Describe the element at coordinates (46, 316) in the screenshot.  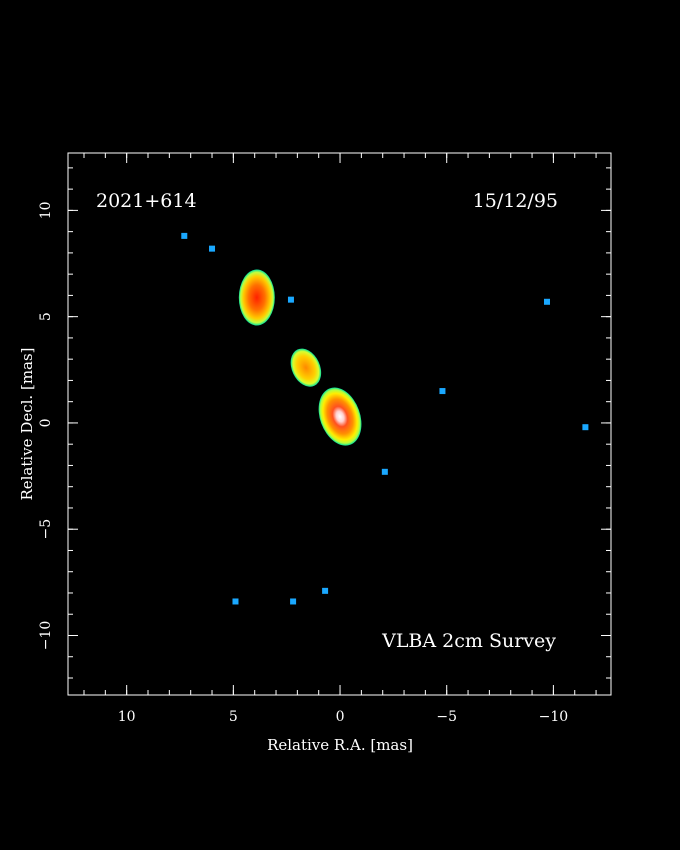
I see `y-tick-label: 5` at that location.